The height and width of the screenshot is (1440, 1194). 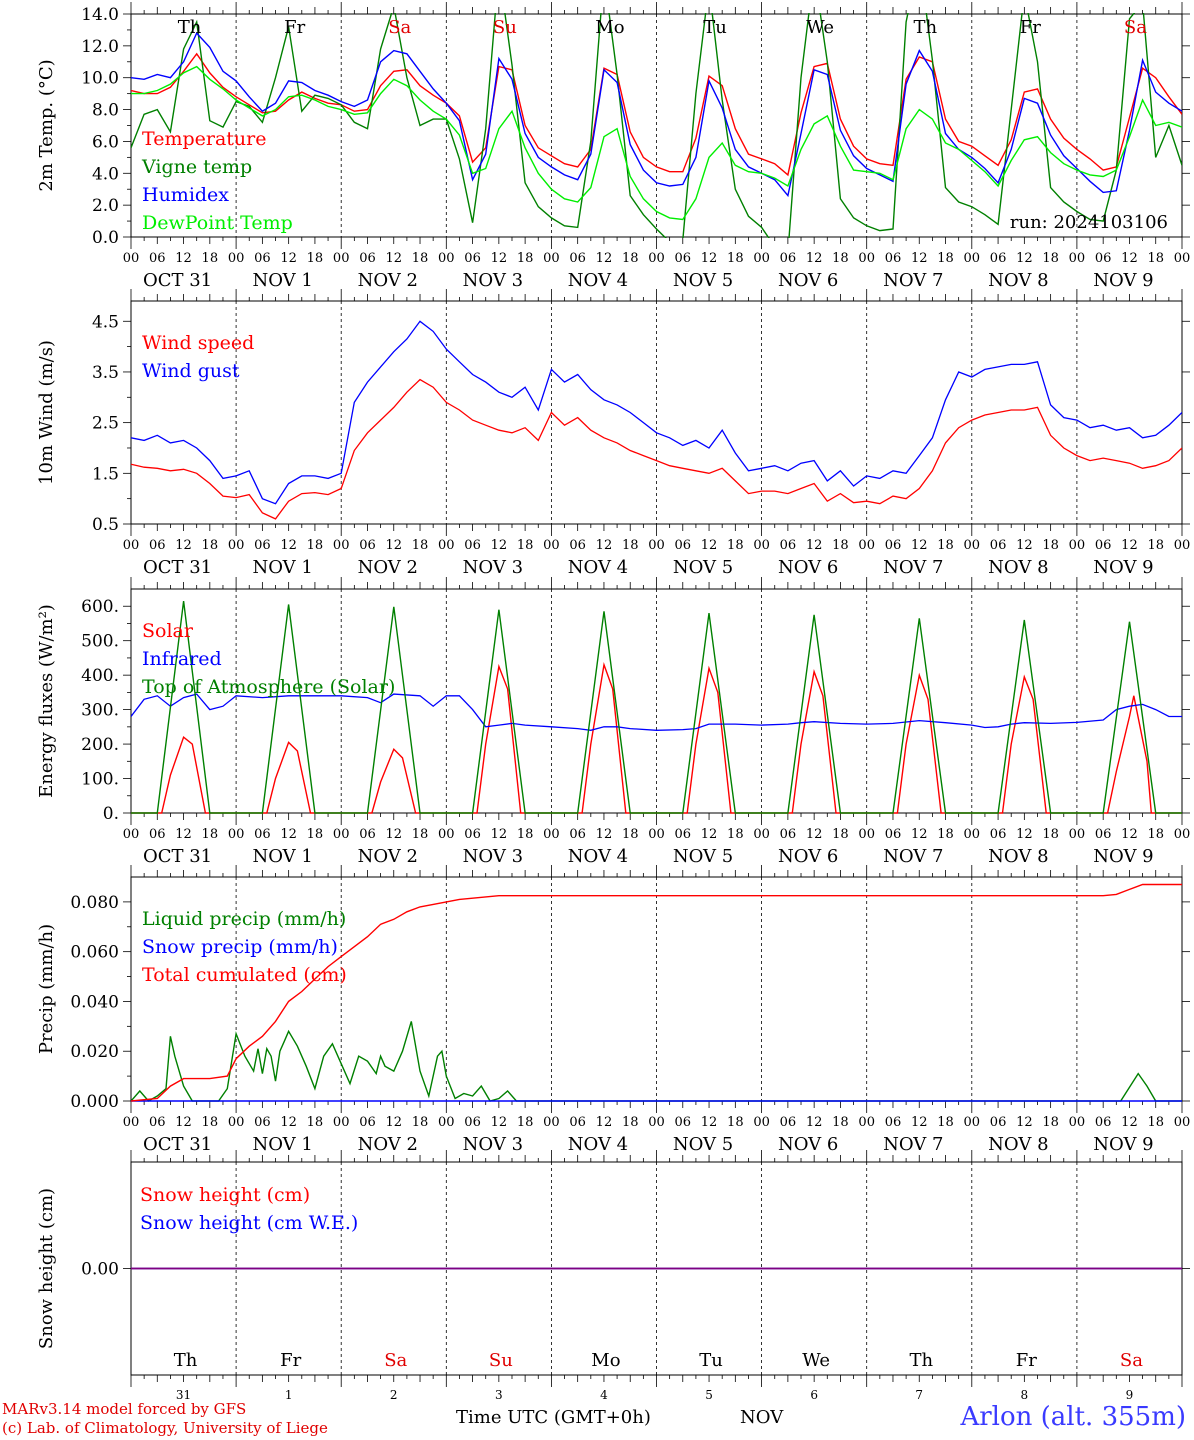 I want to click on energy-date-label: NOV 6, so click(x=808, y=856).